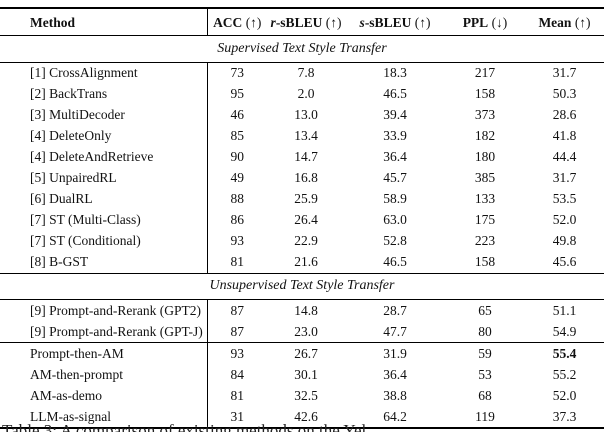  Describe the element at coordinates (236, 417) in the screenshot. I see `value-cell: 31` at that location.